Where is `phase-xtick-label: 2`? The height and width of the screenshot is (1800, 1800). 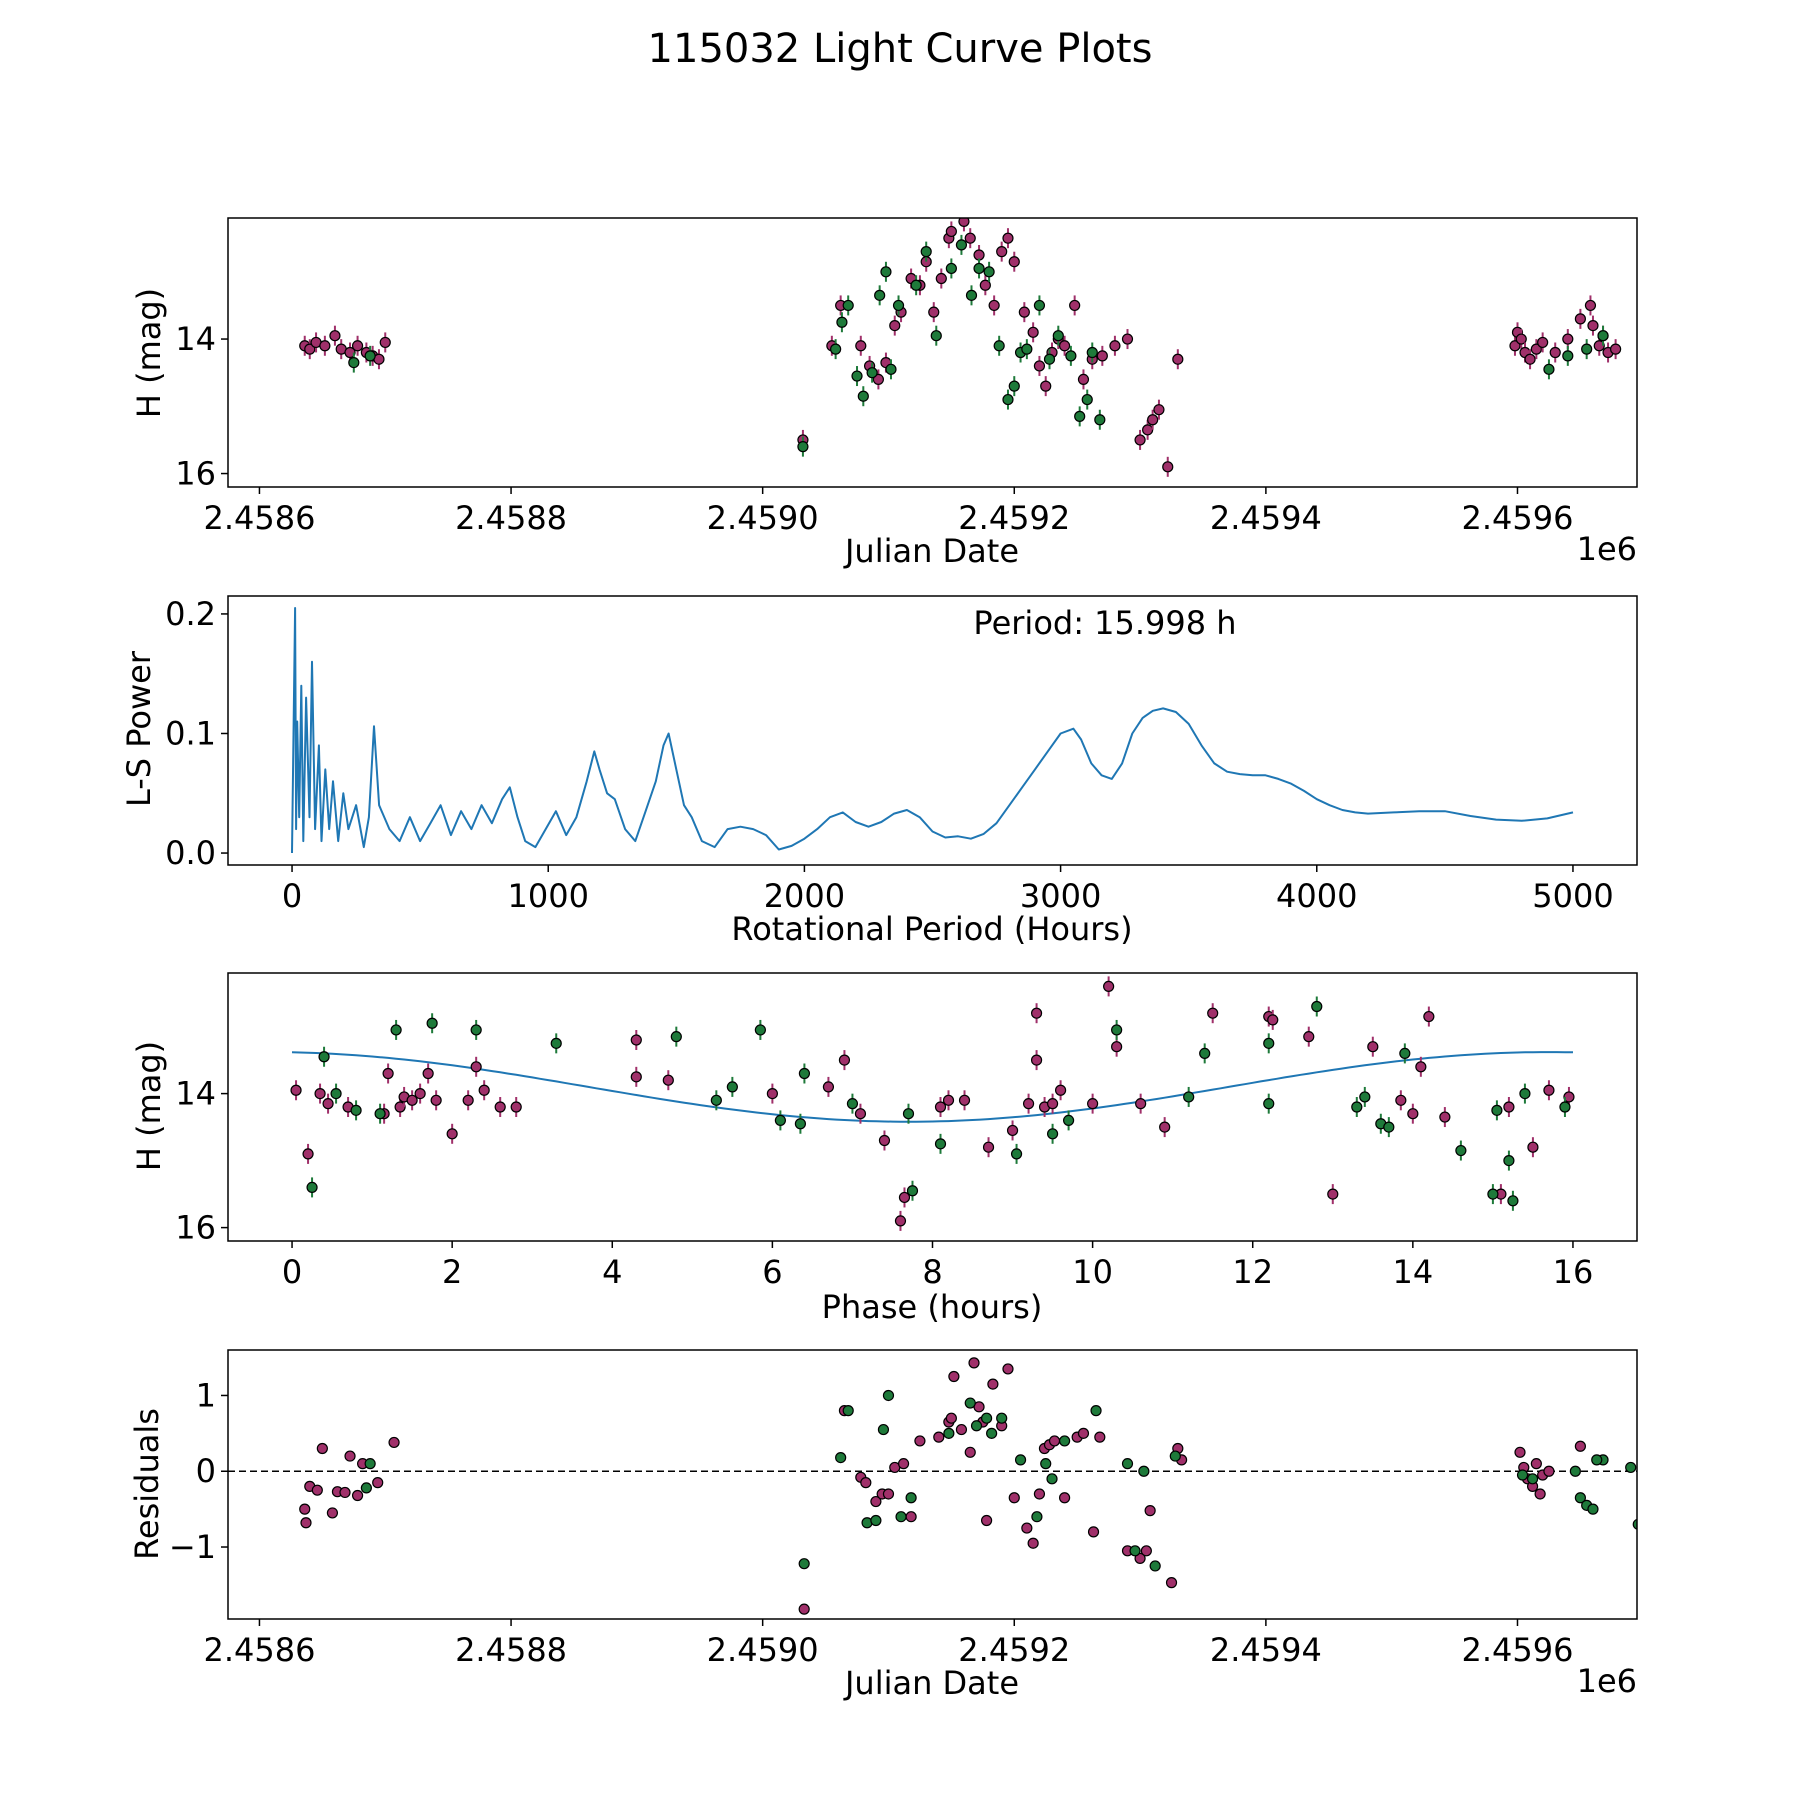
phase-xtick-label: 2 is located at coordinates (452, 1272).